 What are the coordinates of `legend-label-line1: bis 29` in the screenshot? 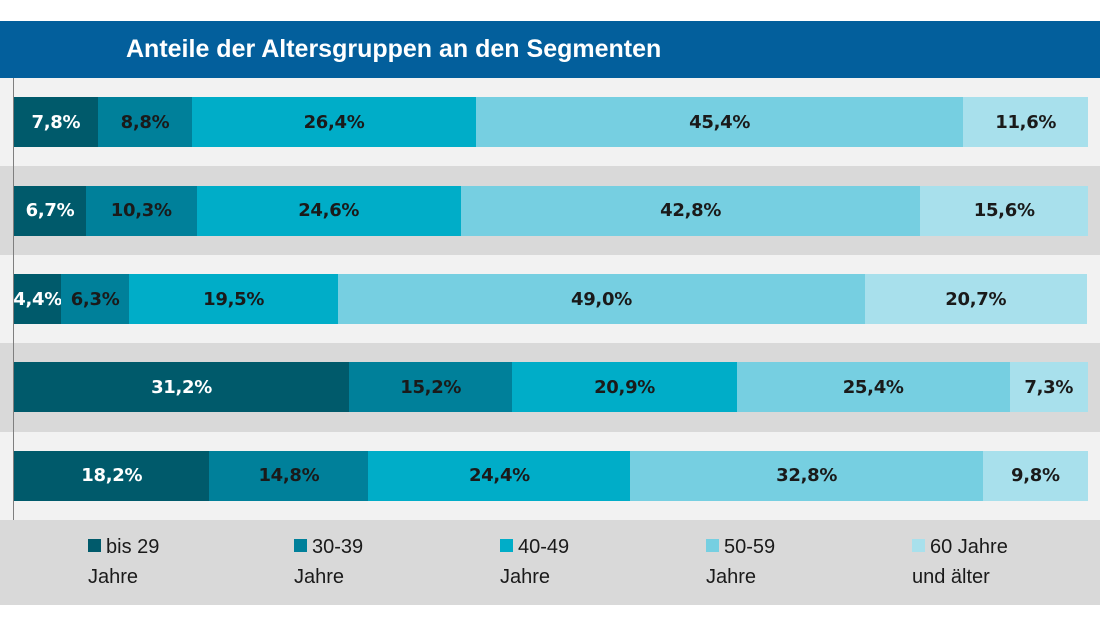 It's located at (133, 547).